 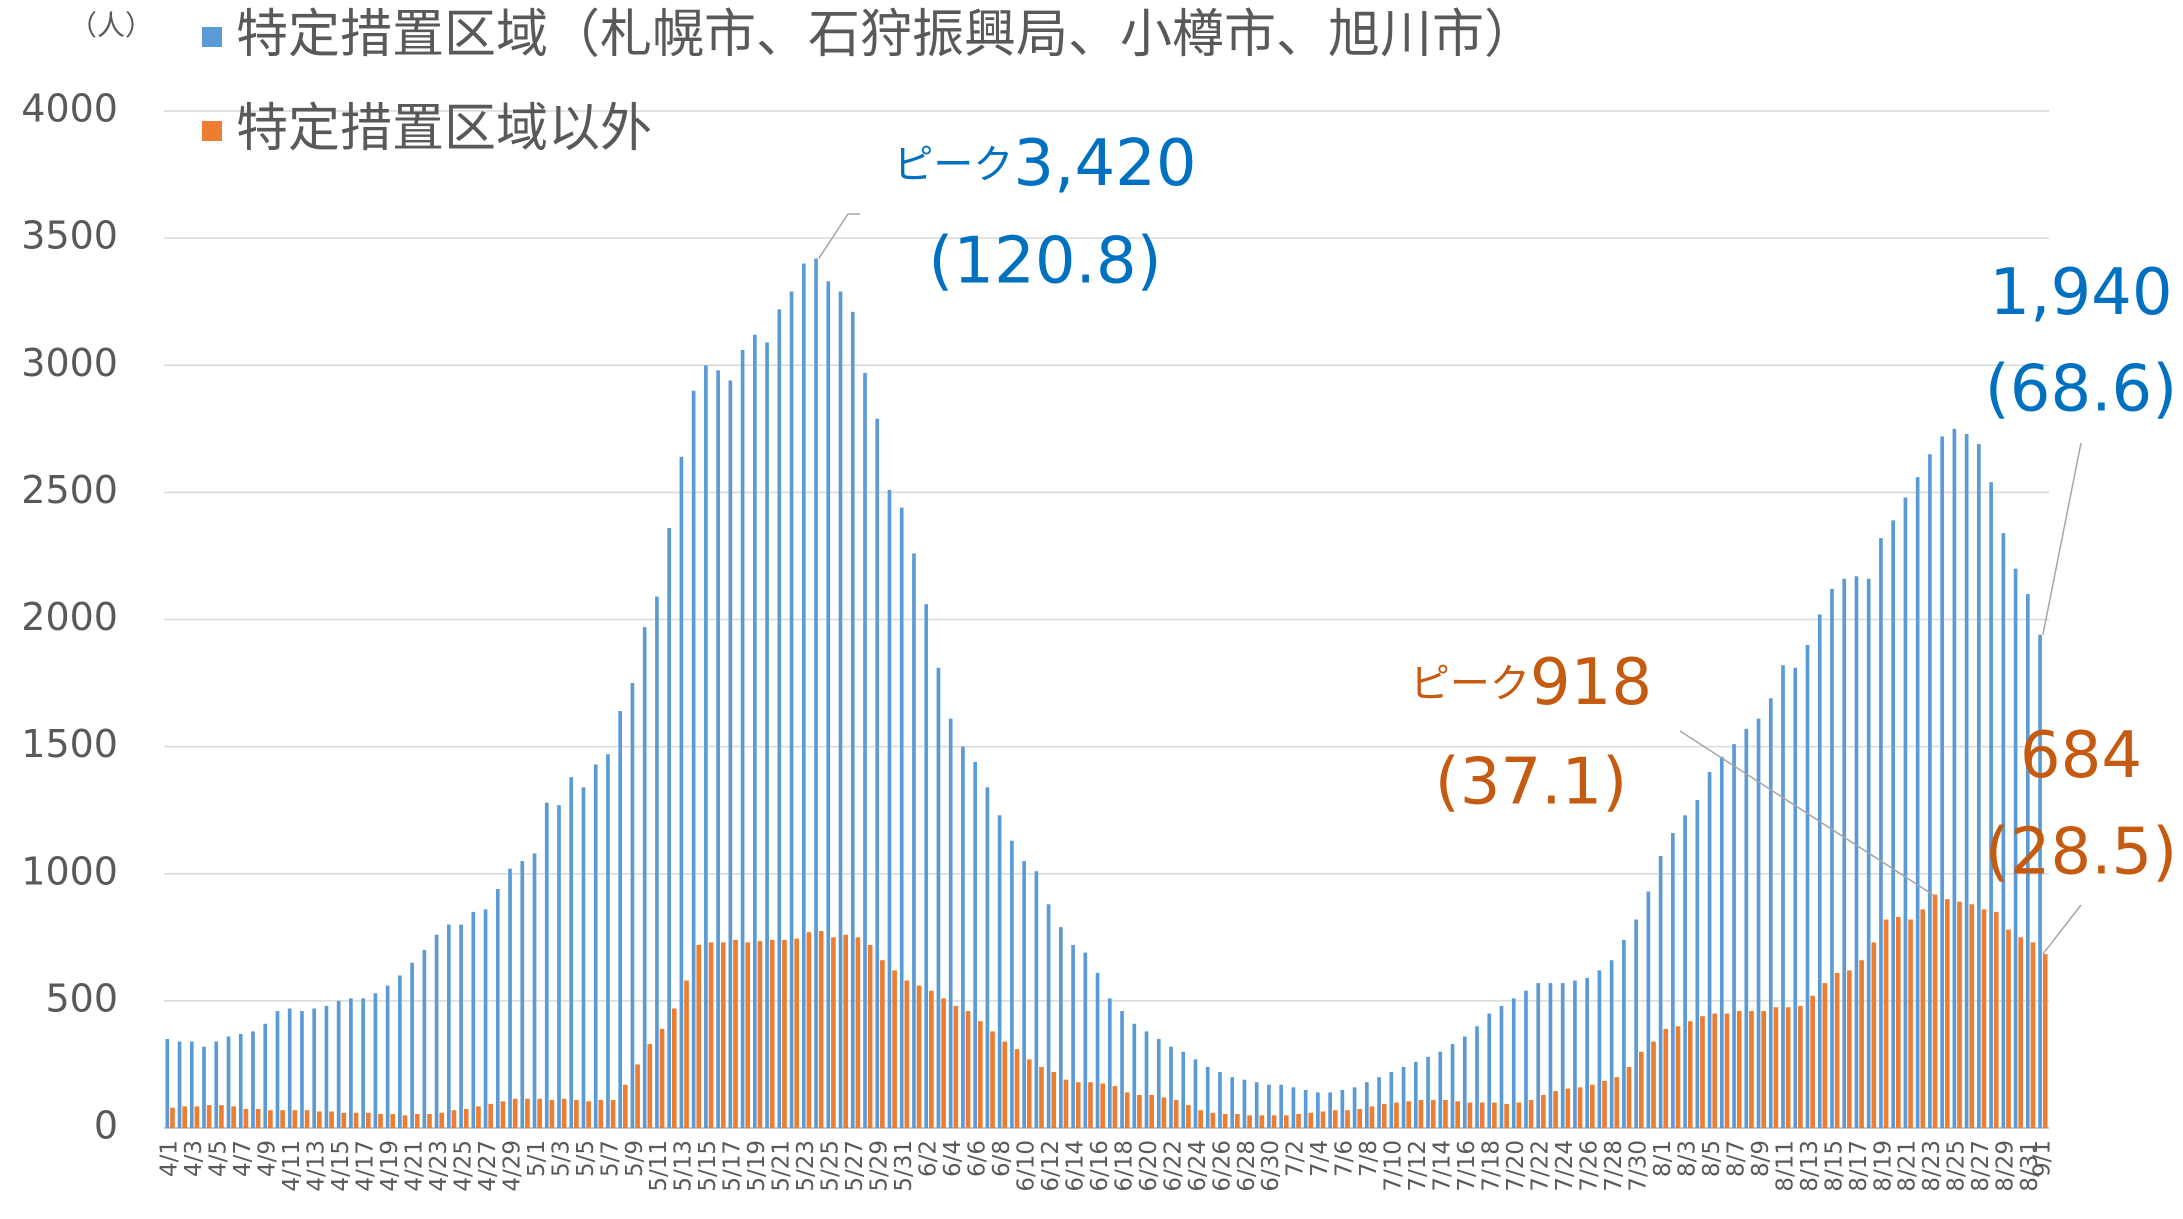 I want to click on x-tick-label: 7/10, so click(x=1394, y=1166).